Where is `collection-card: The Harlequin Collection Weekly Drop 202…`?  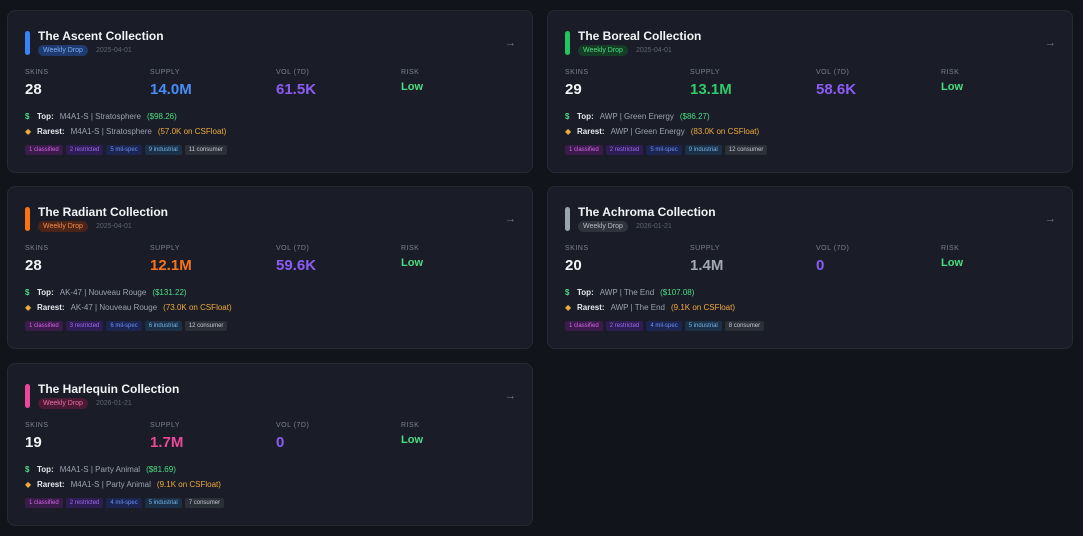
collection-card: The Harlequin Collection Weekly Drop 202… is located at coordinates (270, 444).